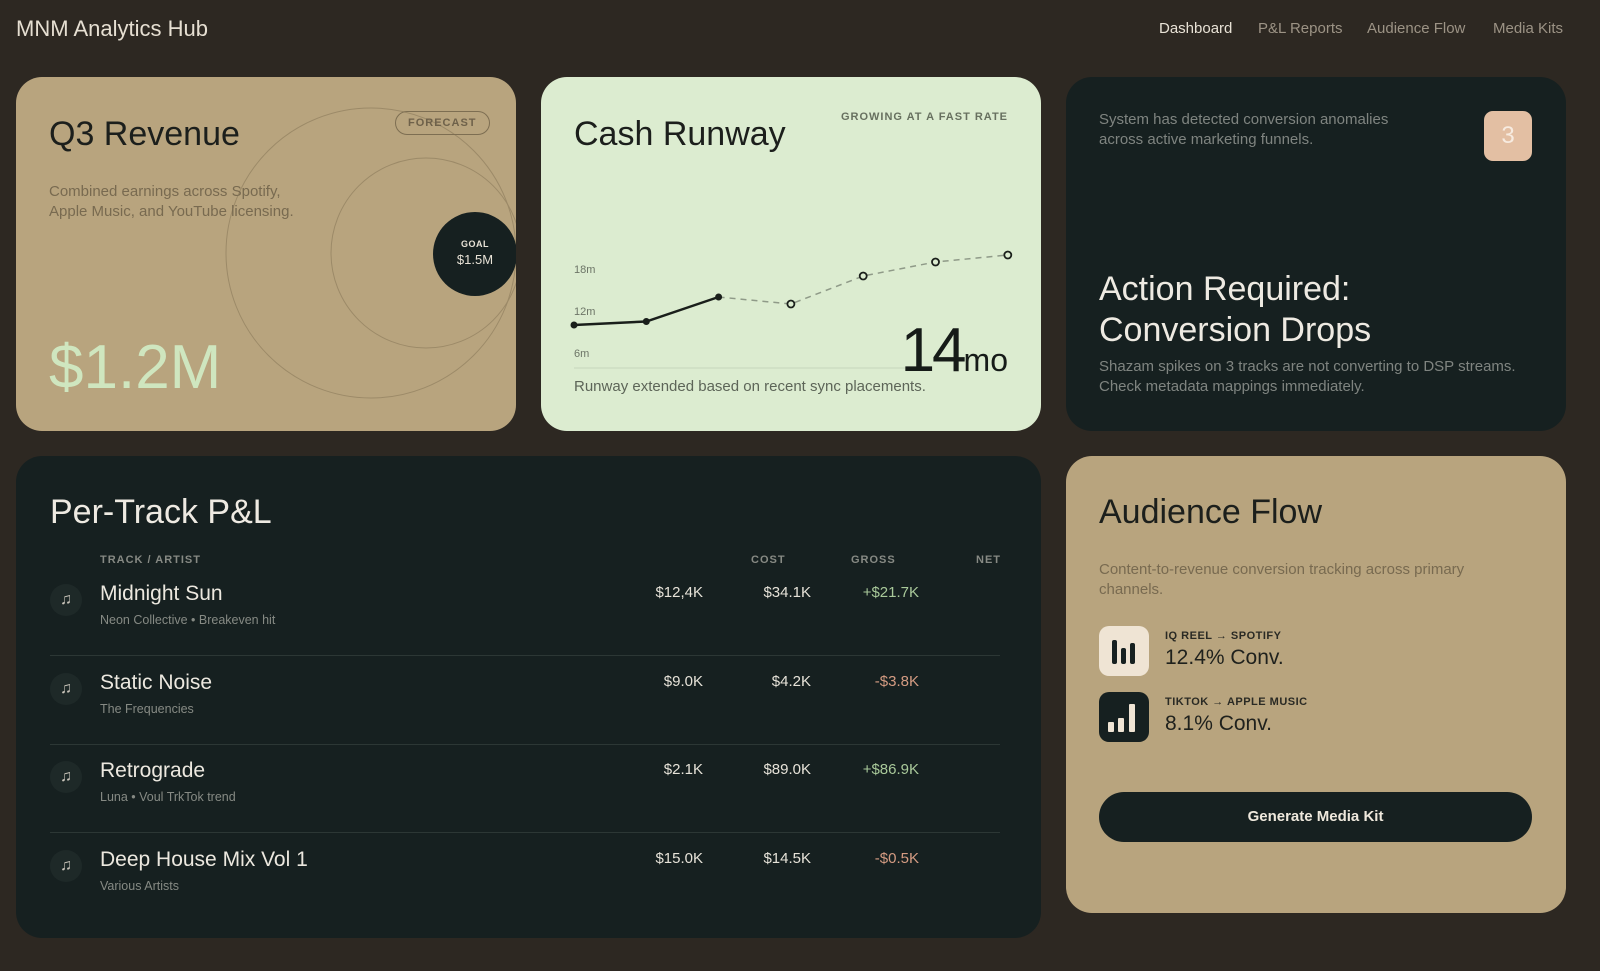 The height and width of the screenshot is (971, 1600). I want to click on runway-value: 14mo, so click(954, 350).